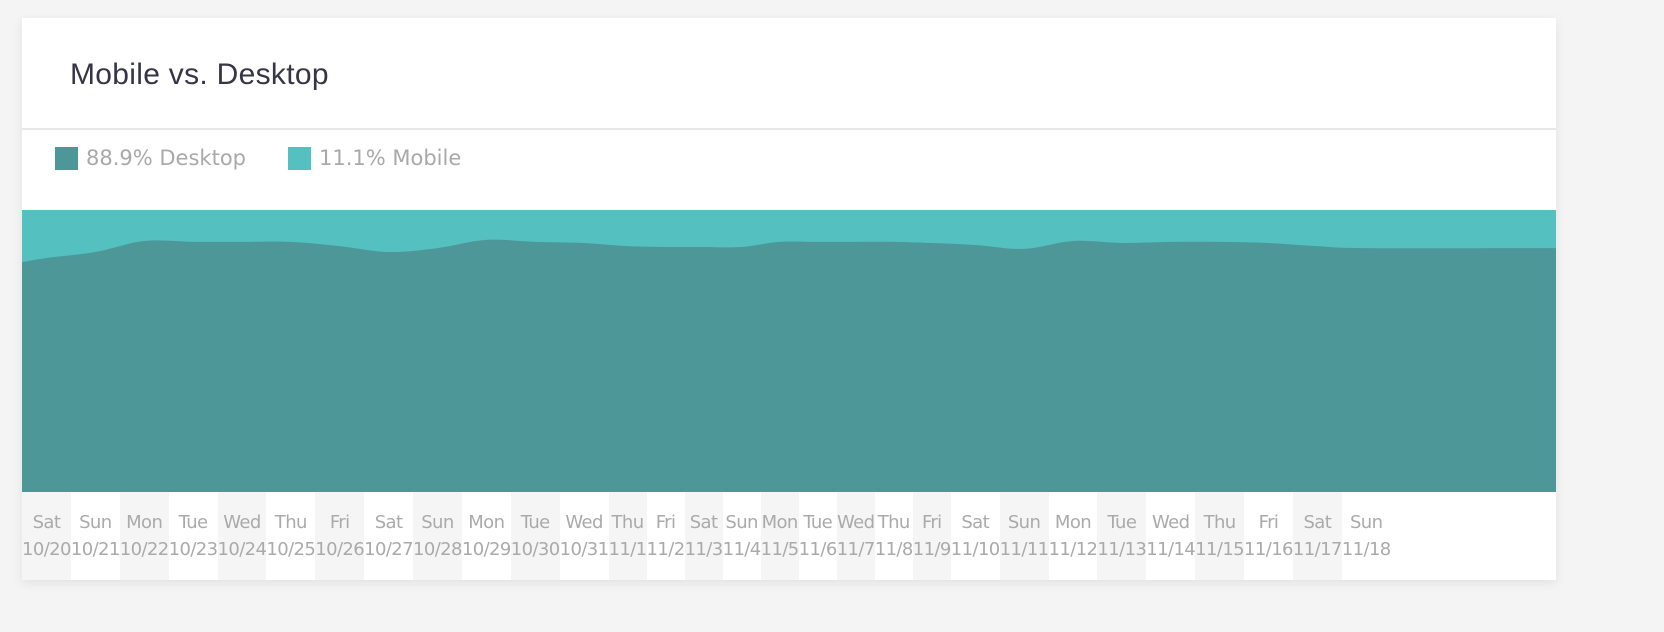 This screenshot has height=632, width=1664. What do you see at coordinates (856, 549) in the screenshot?
I see `x-tick-date: 11/7` at bounding box center [856, 549].